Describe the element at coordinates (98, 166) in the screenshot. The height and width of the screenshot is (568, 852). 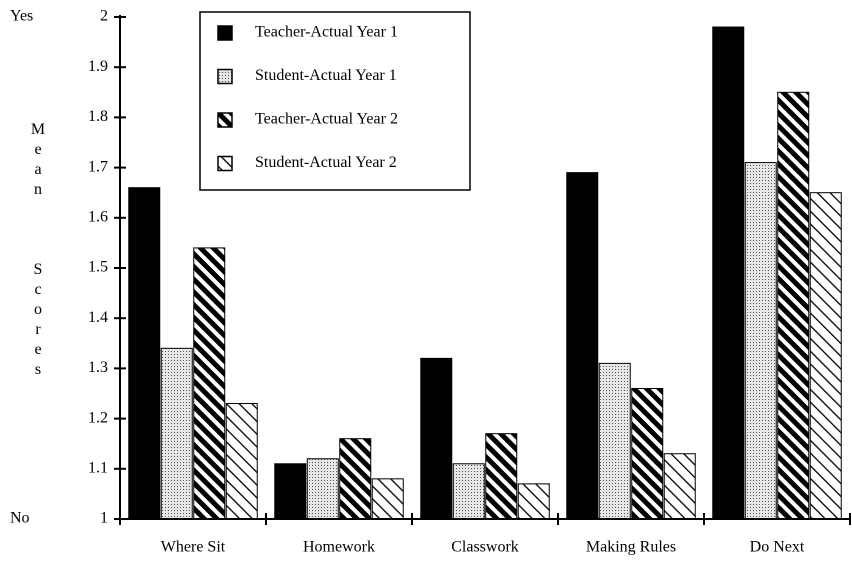
I see `y-tick-label: 1.7` at that location.